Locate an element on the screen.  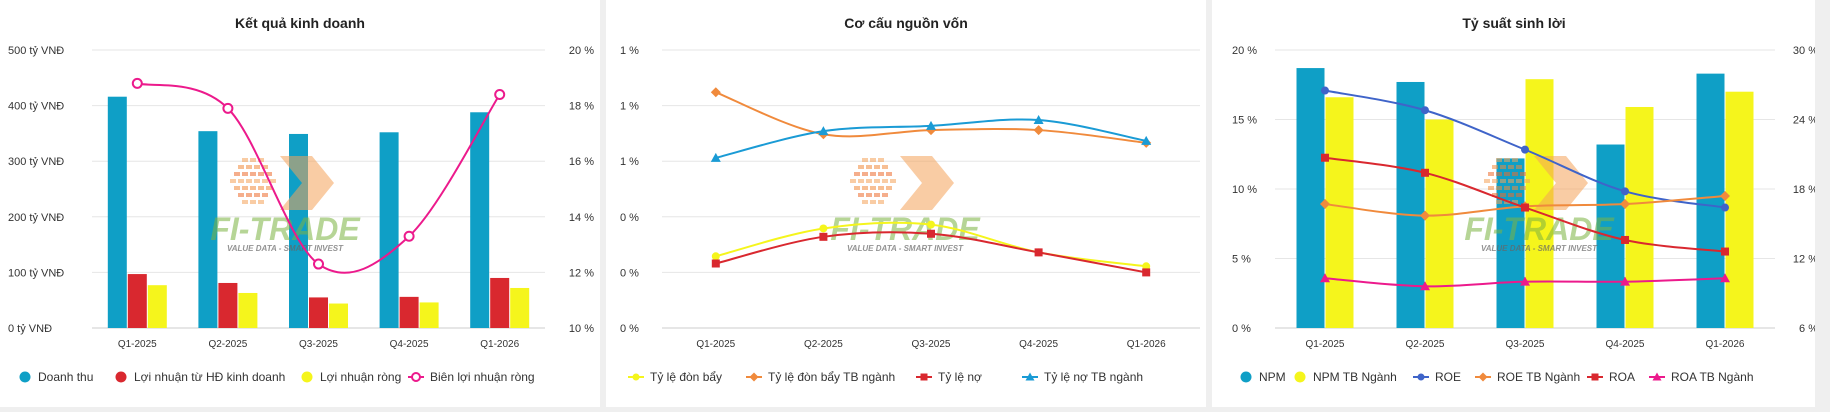
legend-item: Tỷ lệ đòn bẩy is located at coordinates (675, 377).